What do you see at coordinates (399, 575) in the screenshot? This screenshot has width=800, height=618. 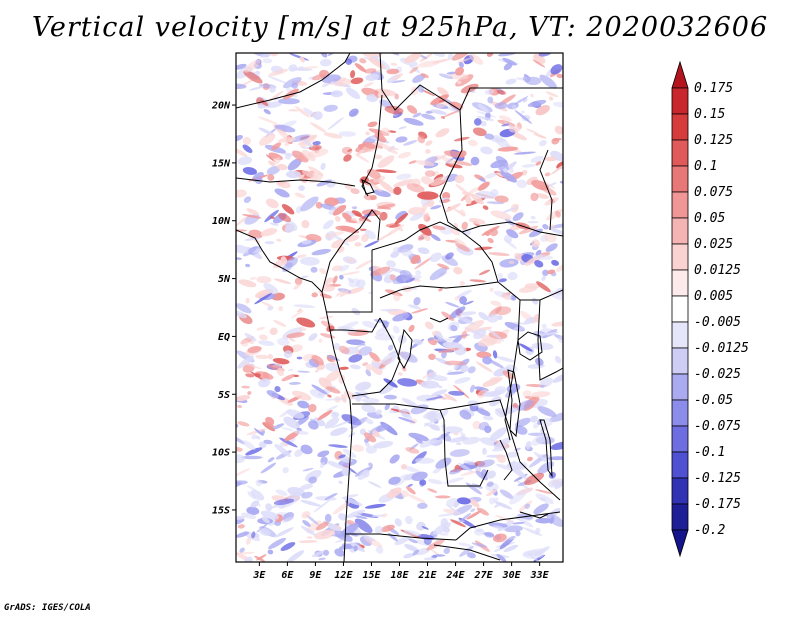 I see `lon-tick-label: 18E` at bounding box center [399, 575].